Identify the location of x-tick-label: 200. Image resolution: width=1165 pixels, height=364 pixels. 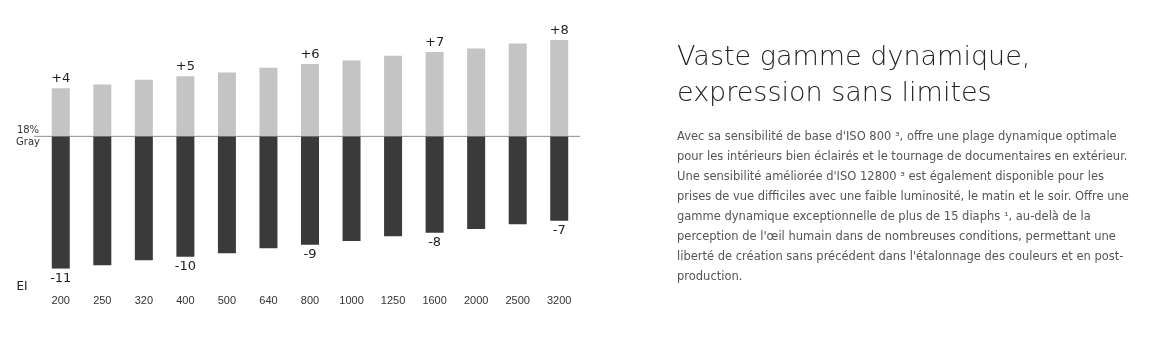
(60, 300).